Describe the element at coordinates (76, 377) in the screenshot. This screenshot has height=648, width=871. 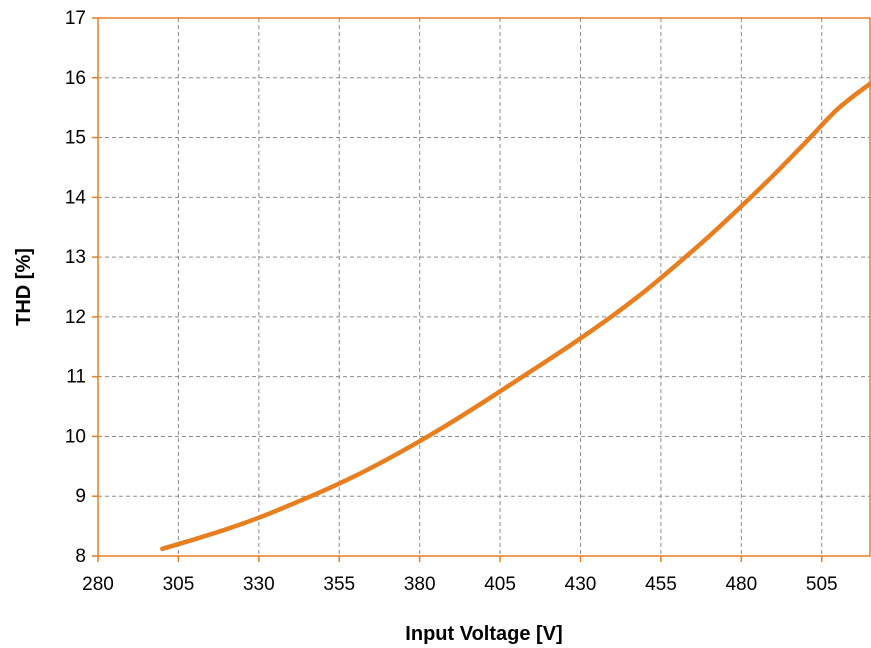
I see `y-tick-label: 11` at that location.